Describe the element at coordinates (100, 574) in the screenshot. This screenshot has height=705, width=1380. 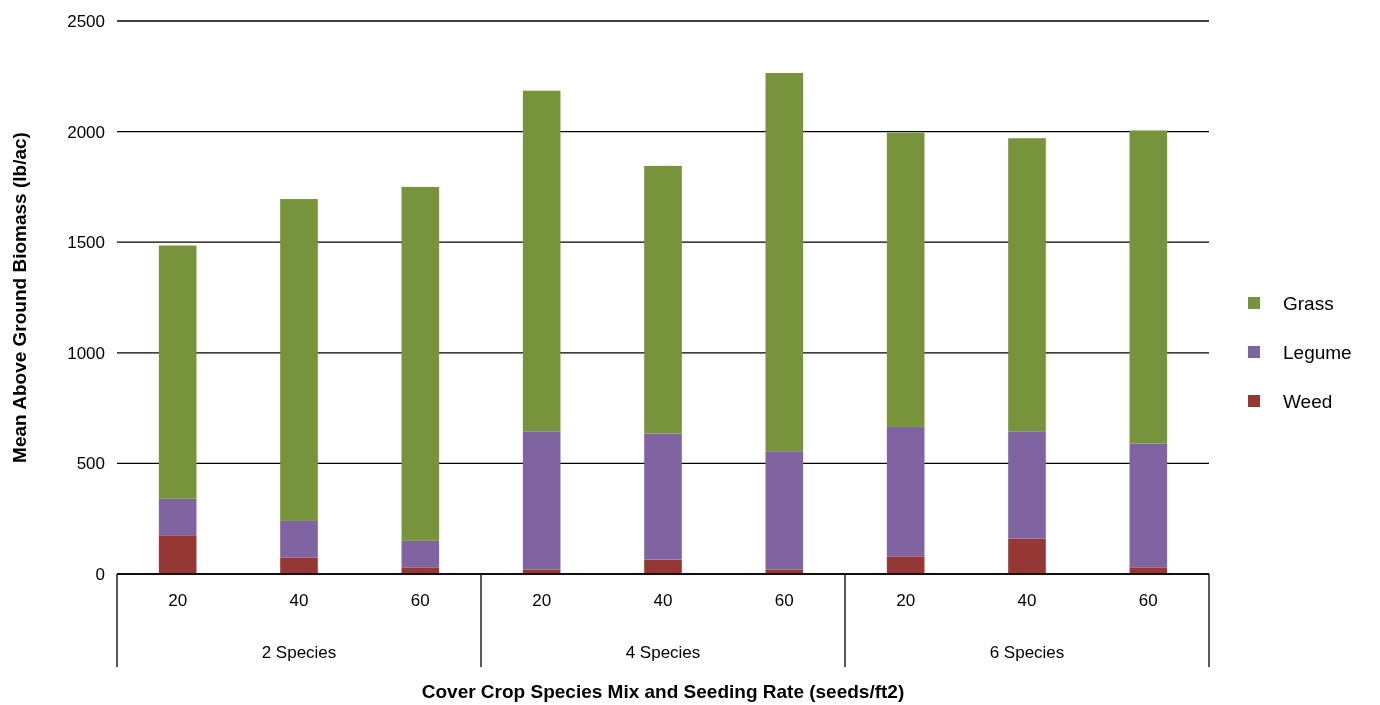
I see `y-tick-label: 0` at that location.